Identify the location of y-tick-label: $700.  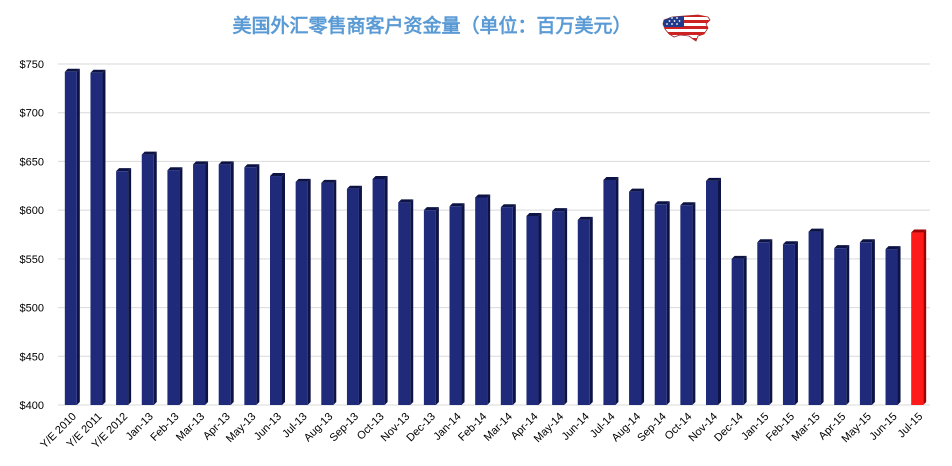
(32, 114).